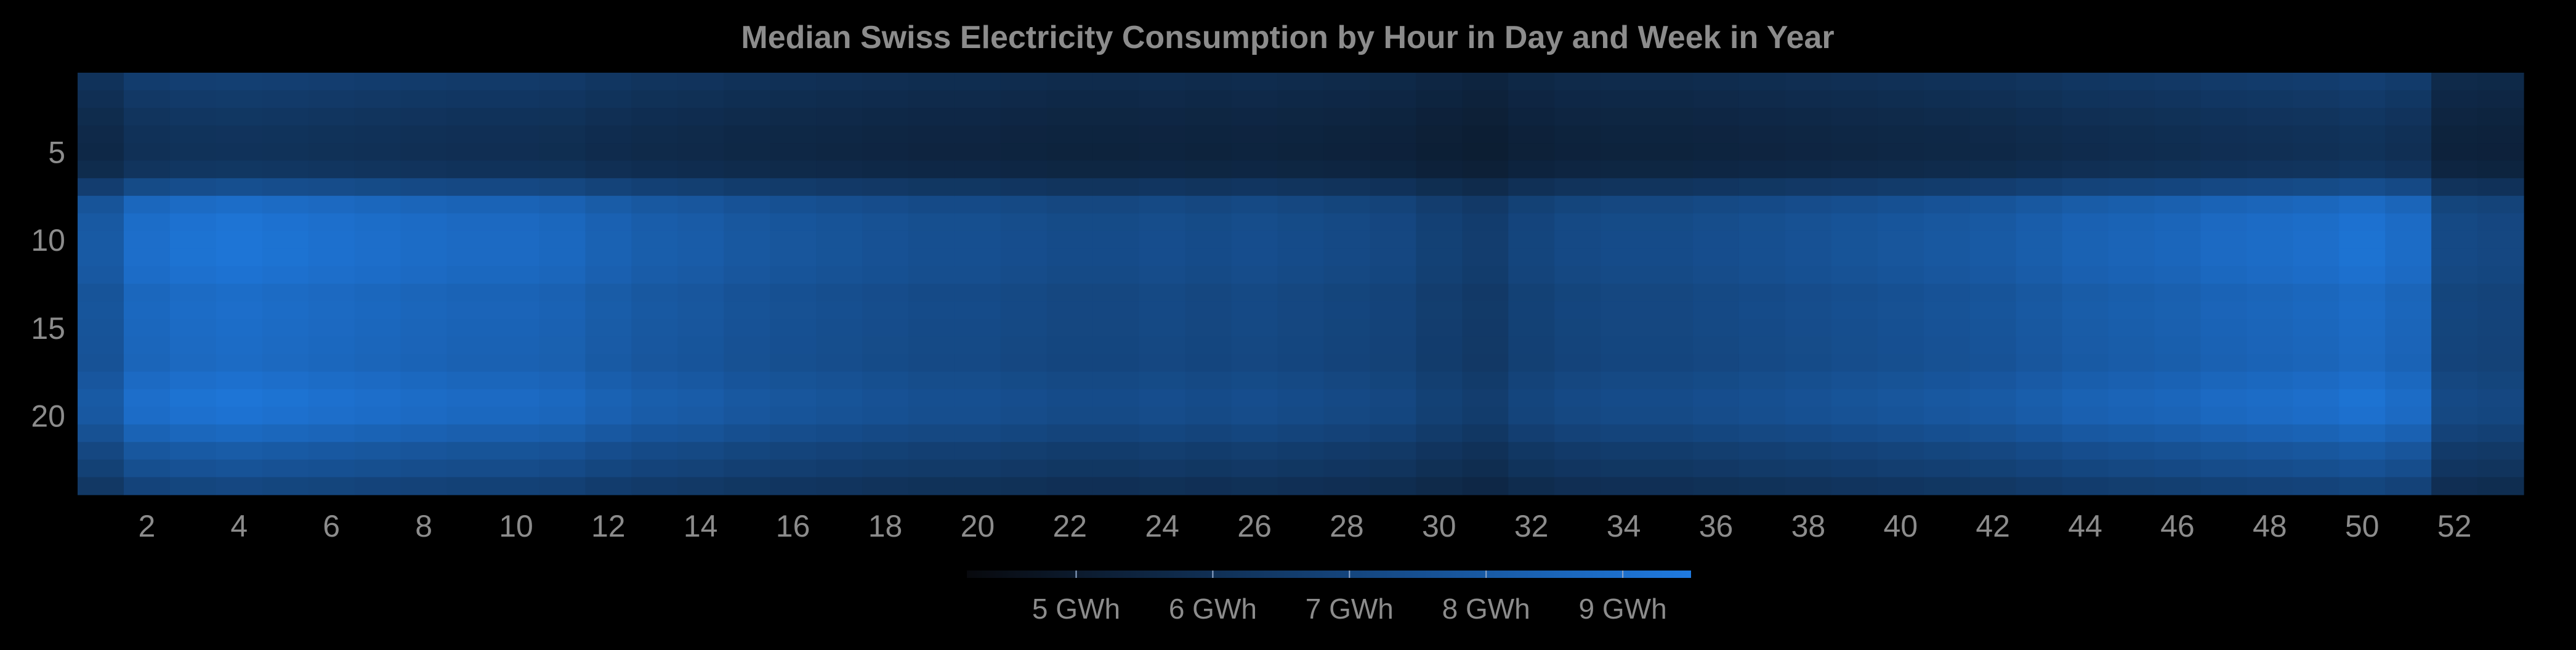 The width and height of the screenshot is (2576, 650). I want to click on x-tick-label: 24, so click(1162, 526).